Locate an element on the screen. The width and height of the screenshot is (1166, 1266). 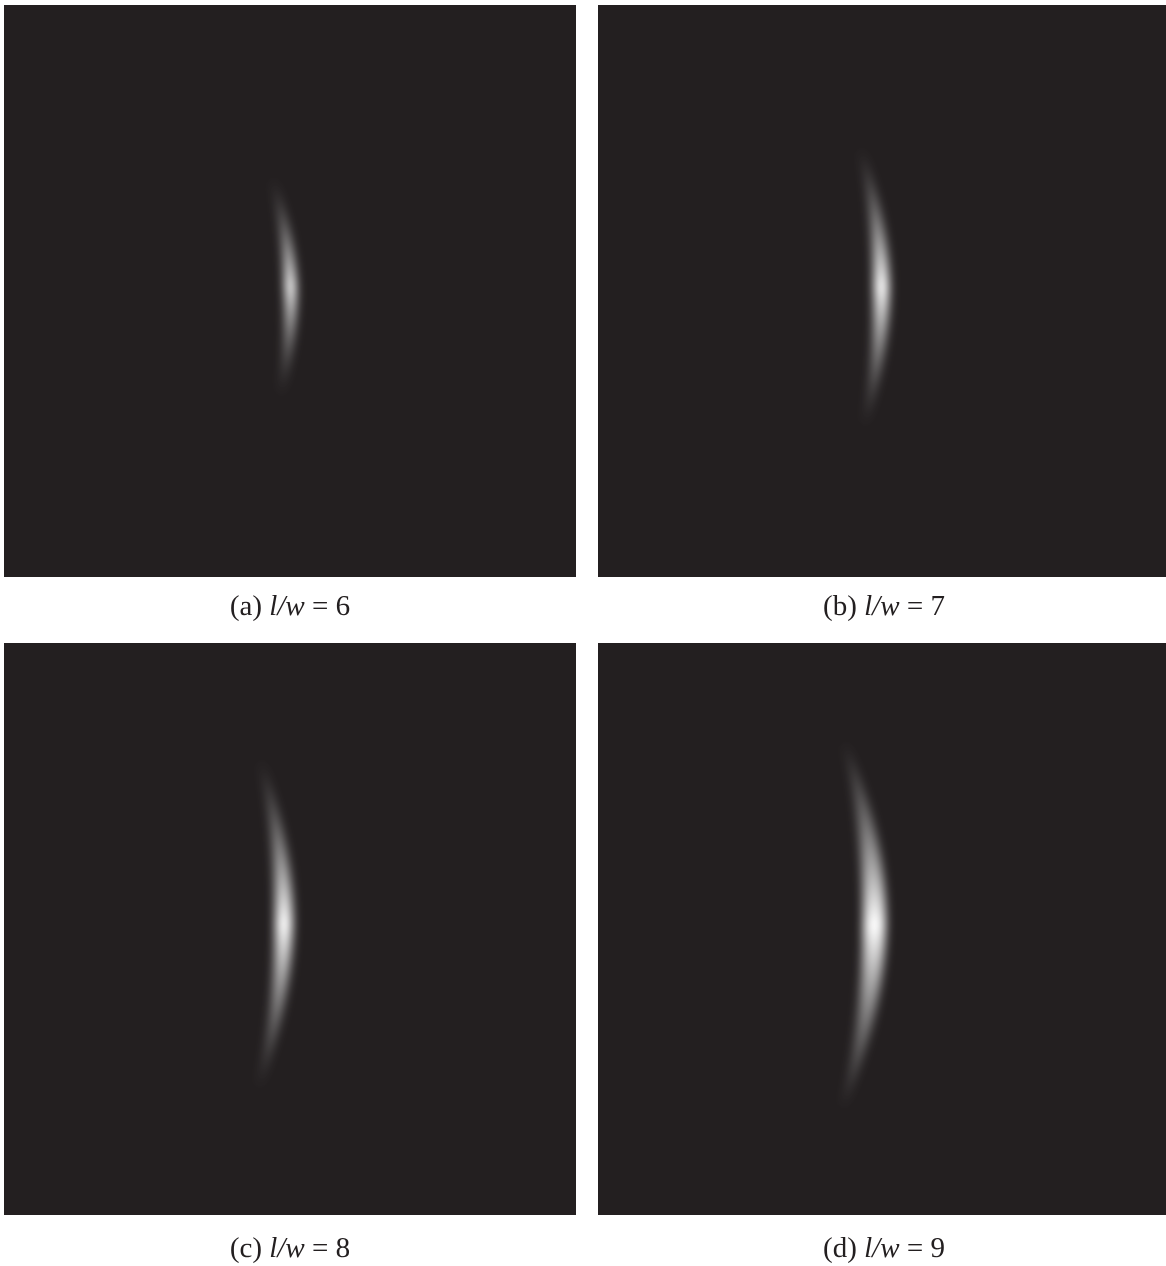
crescent-image-c is located at coordinates (275, 924).